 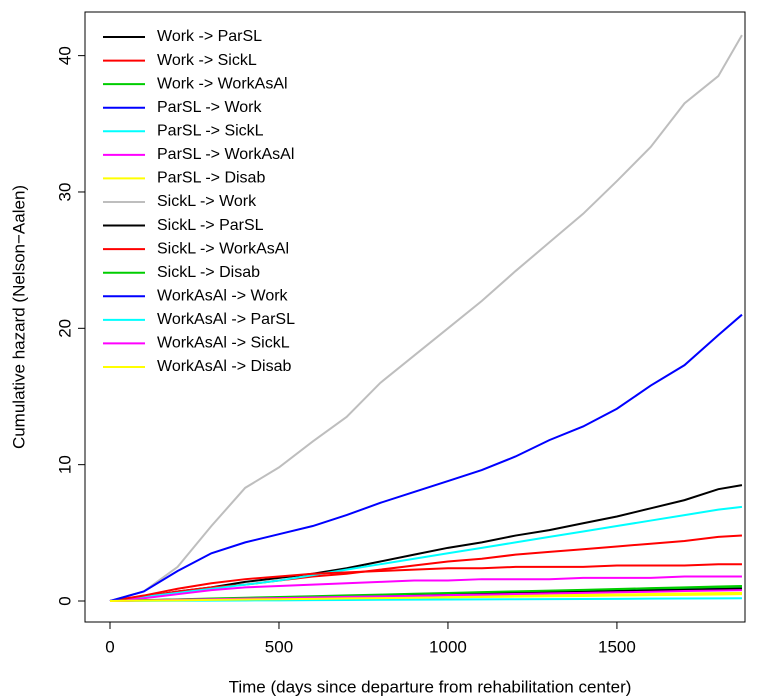 What do you see at coordinates (448, 646) in the screenshot?
I see `x-tick-label: 1000` at bounding box center [448, 646].